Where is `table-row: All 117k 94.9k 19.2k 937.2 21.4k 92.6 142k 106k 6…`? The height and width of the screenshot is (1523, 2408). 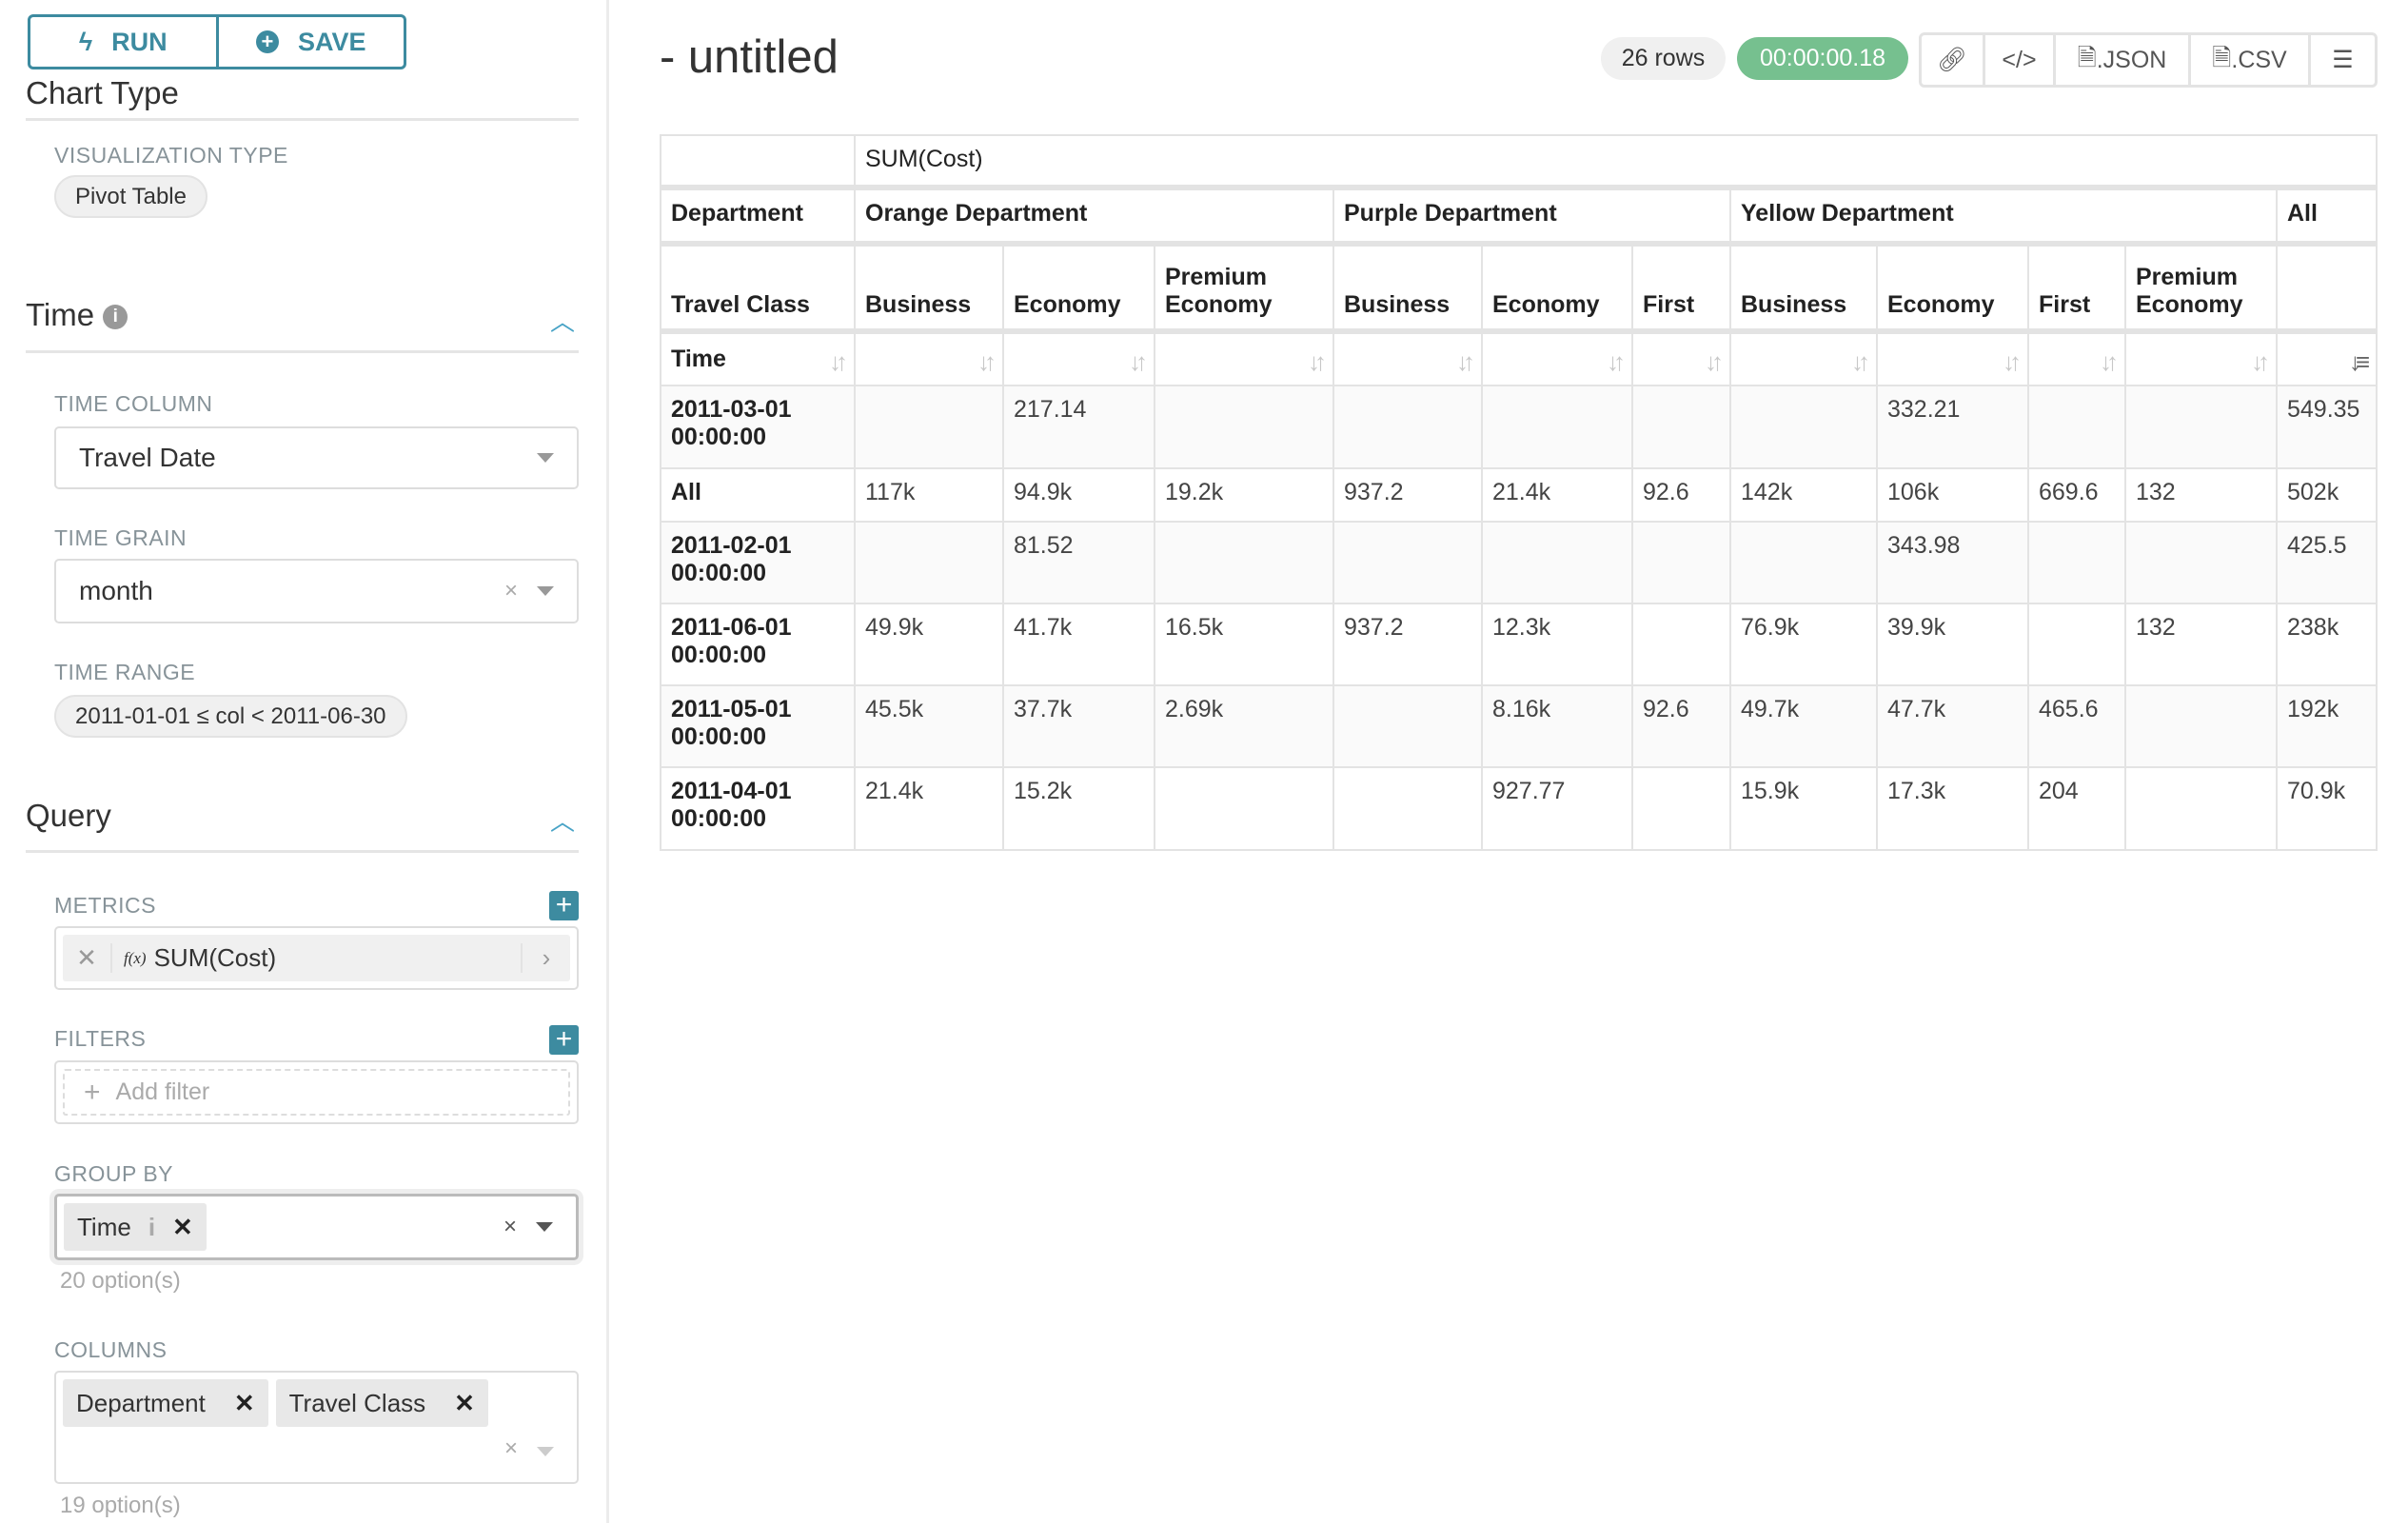
table-row: All 117k 94.9k 19.2k 937.2 21.4k 92.6 142k 106k 6… is located at coordinates (1519, 495).